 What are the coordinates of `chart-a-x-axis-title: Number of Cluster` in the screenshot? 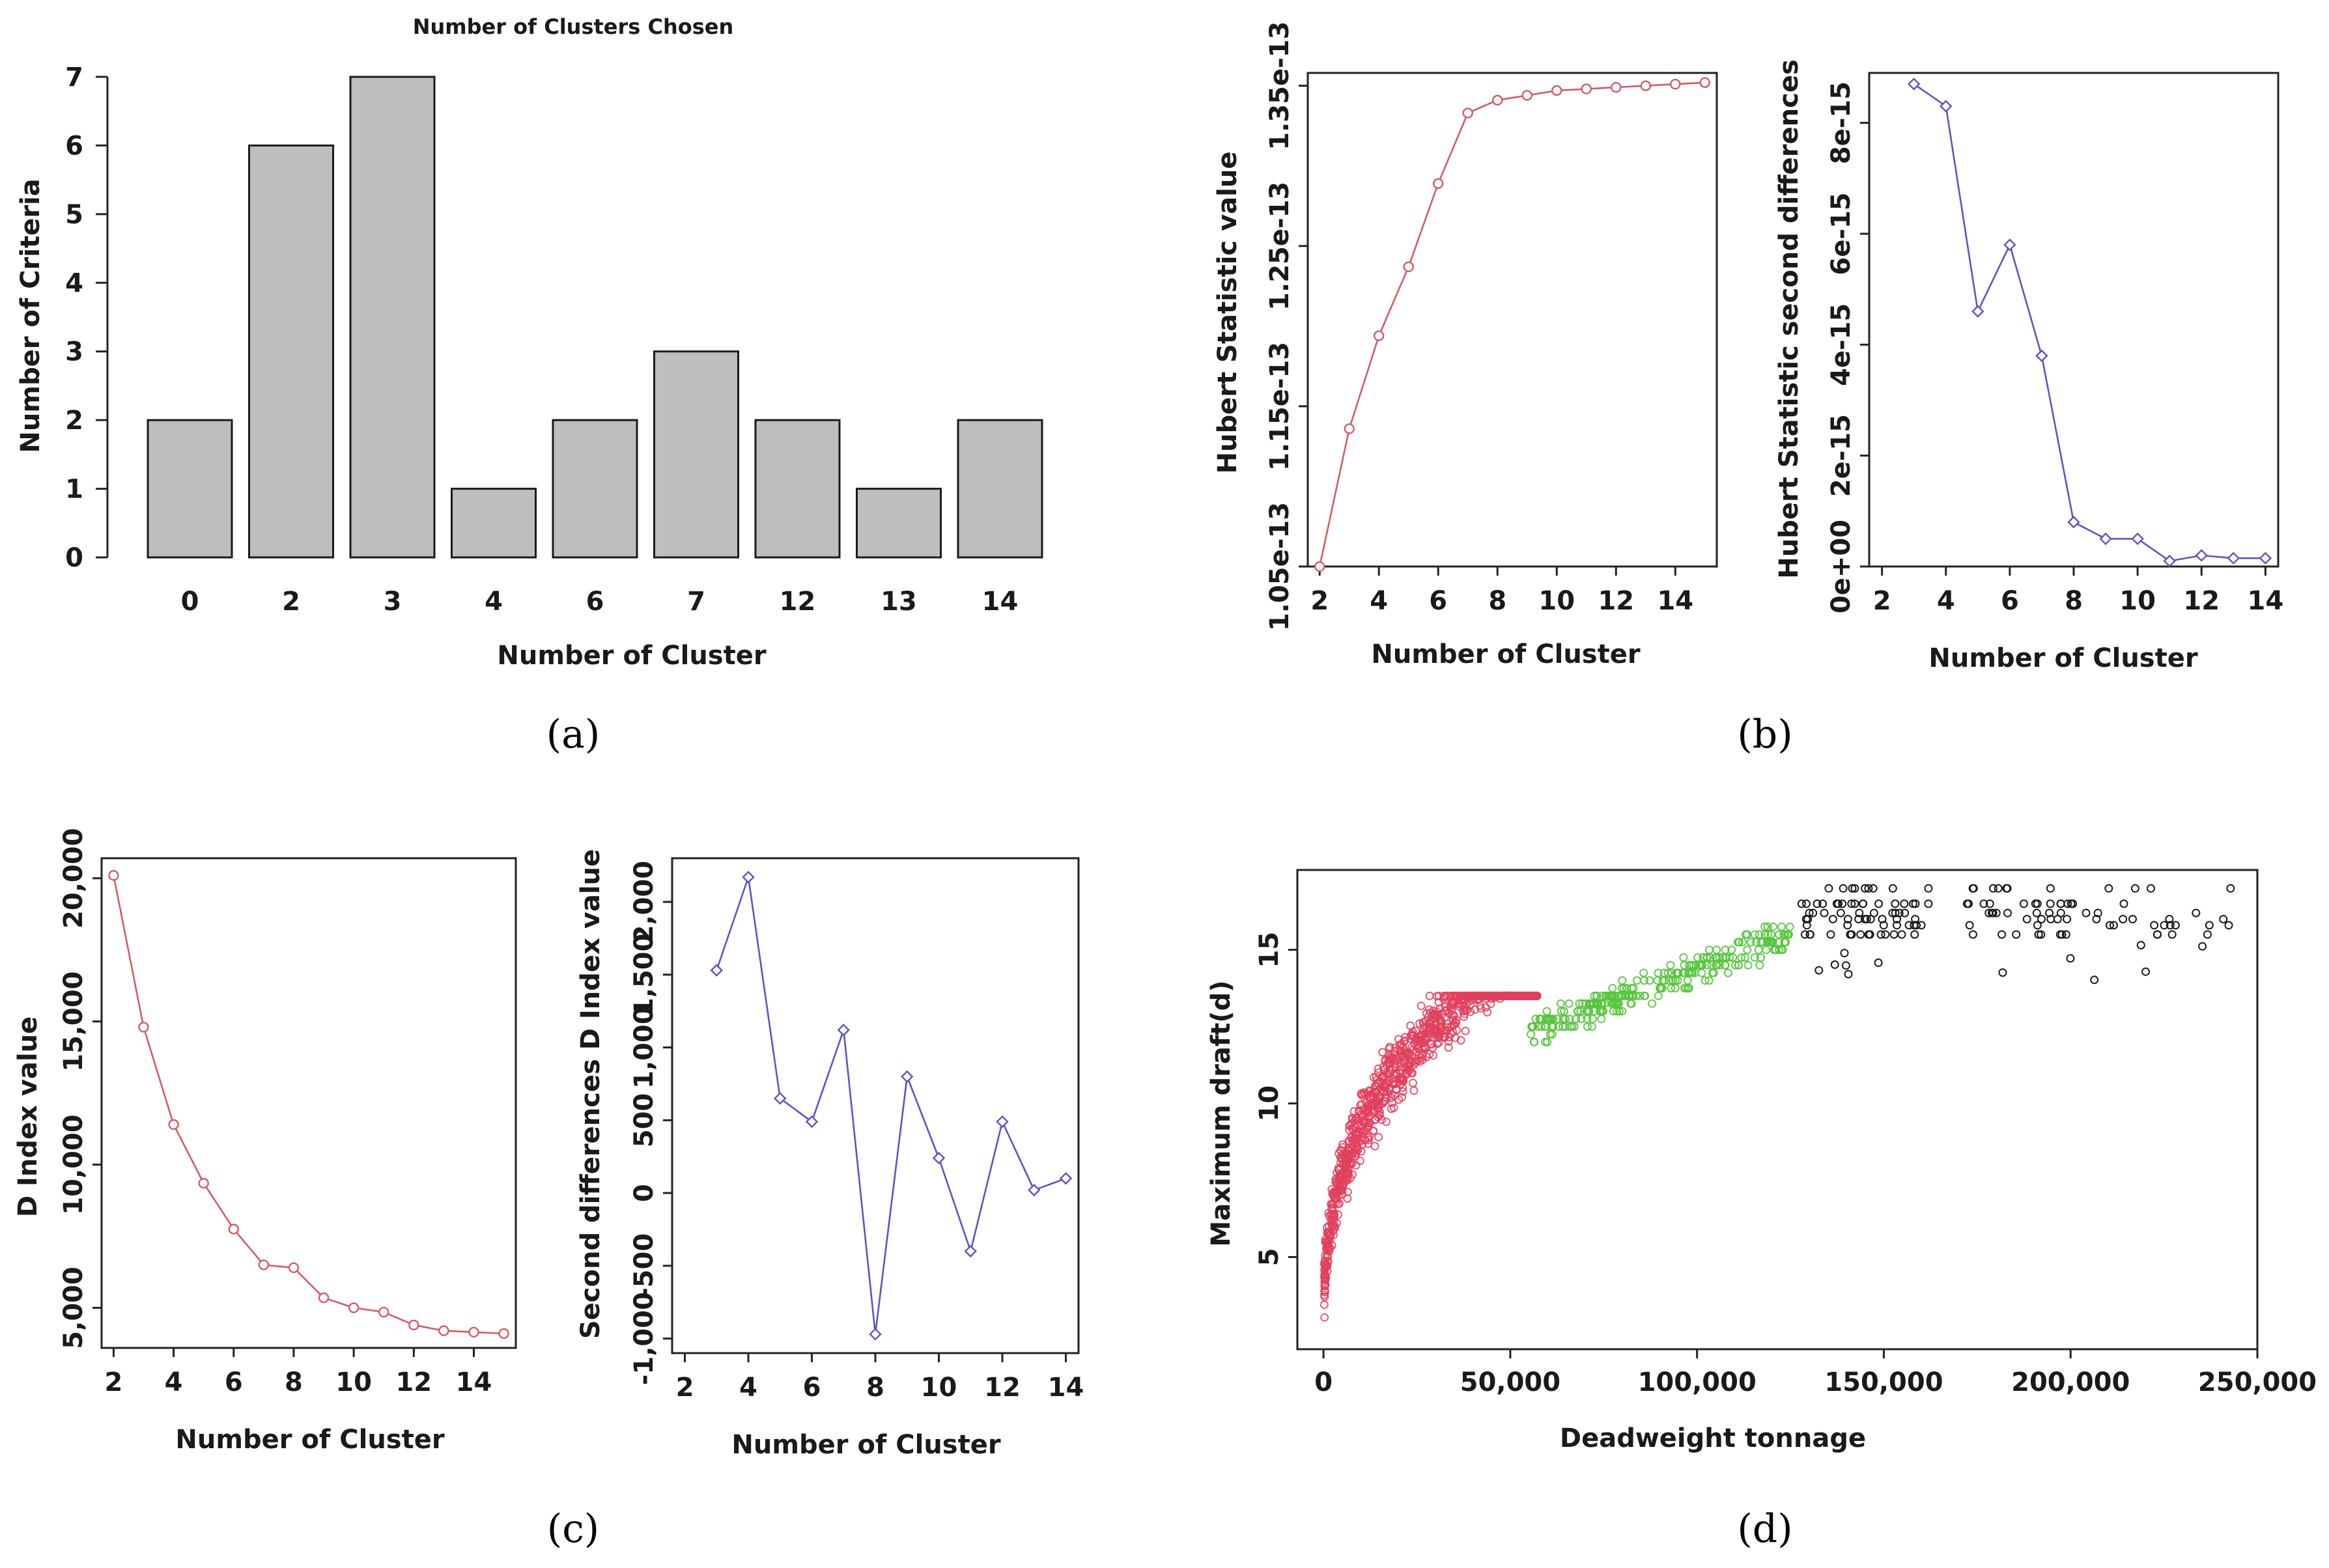 It's located at (631, 656).